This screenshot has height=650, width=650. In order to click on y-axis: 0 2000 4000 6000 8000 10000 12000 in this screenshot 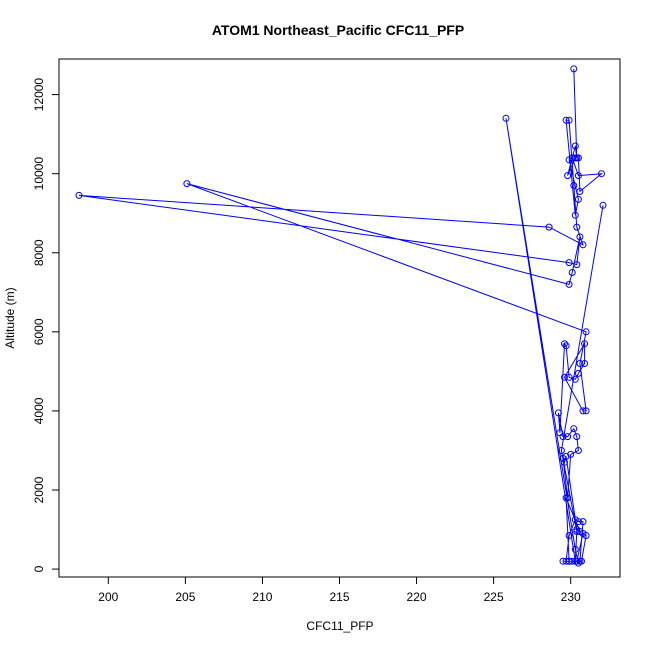, I will do `click(46, 325)`.